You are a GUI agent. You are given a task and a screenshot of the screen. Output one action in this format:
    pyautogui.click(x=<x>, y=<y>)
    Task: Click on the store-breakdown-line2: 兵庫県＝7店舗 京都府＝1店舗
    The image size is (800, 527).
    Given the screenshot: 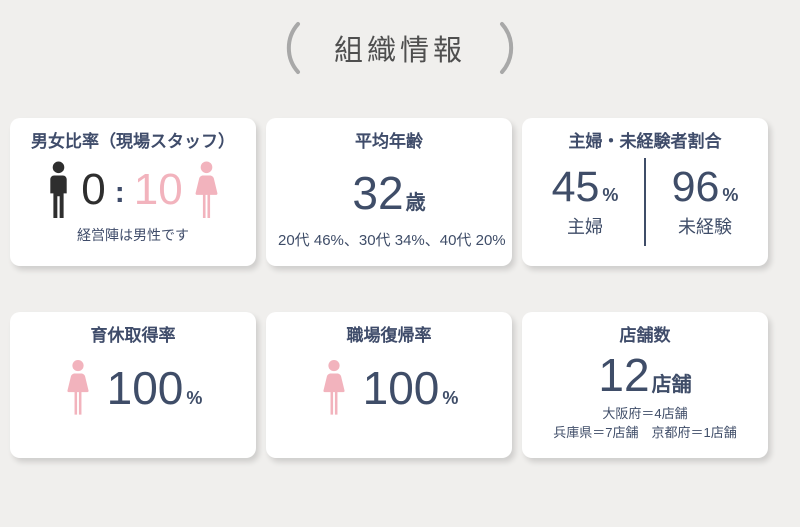 What is the action you would take?
    pyautogui.click(x=645, y=432)
    